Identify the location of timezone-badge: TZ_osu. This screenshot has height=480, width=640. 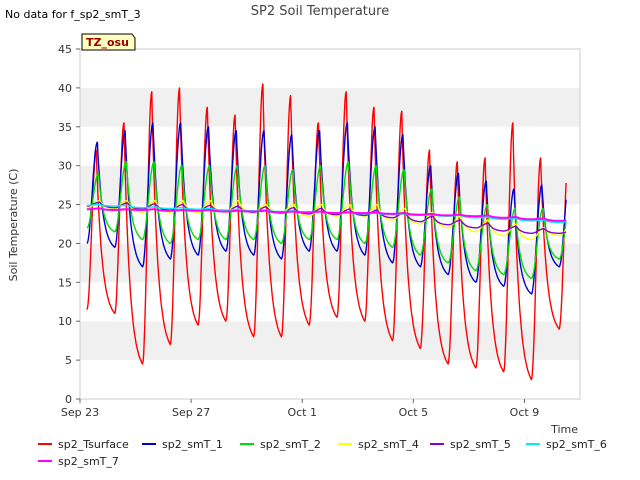
(108, 42).